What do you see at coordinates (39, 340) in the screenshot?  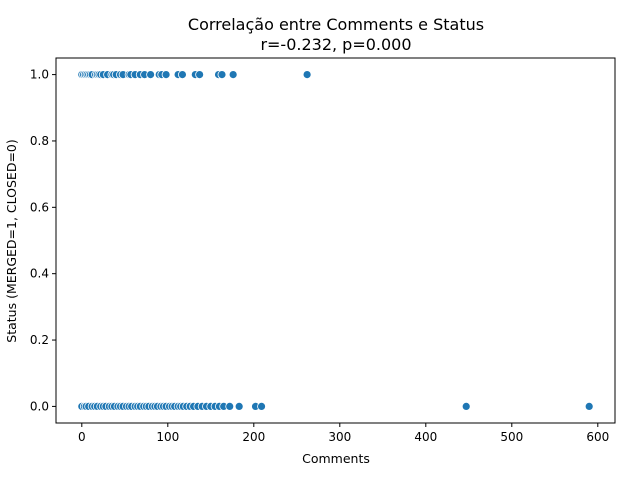 I see `y-tick-label: 0.2` at bounding box center [39, 340].